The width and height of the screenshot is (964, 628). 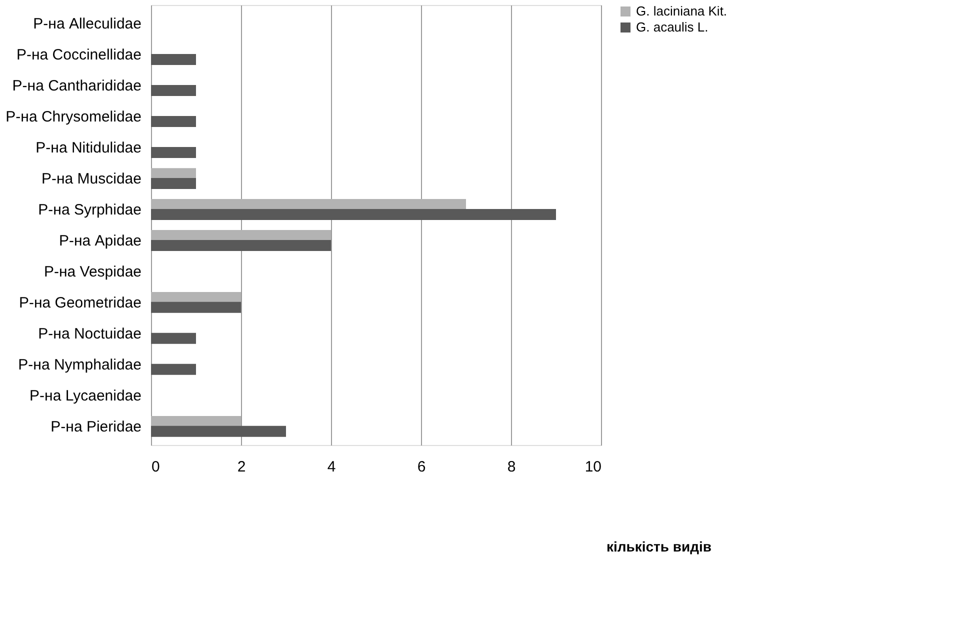 What do you see at coordinates (80, 365) in the screenshot?
I see `y-tick-label: Р-на Nymphalidae` at bounding box center [80, 365].